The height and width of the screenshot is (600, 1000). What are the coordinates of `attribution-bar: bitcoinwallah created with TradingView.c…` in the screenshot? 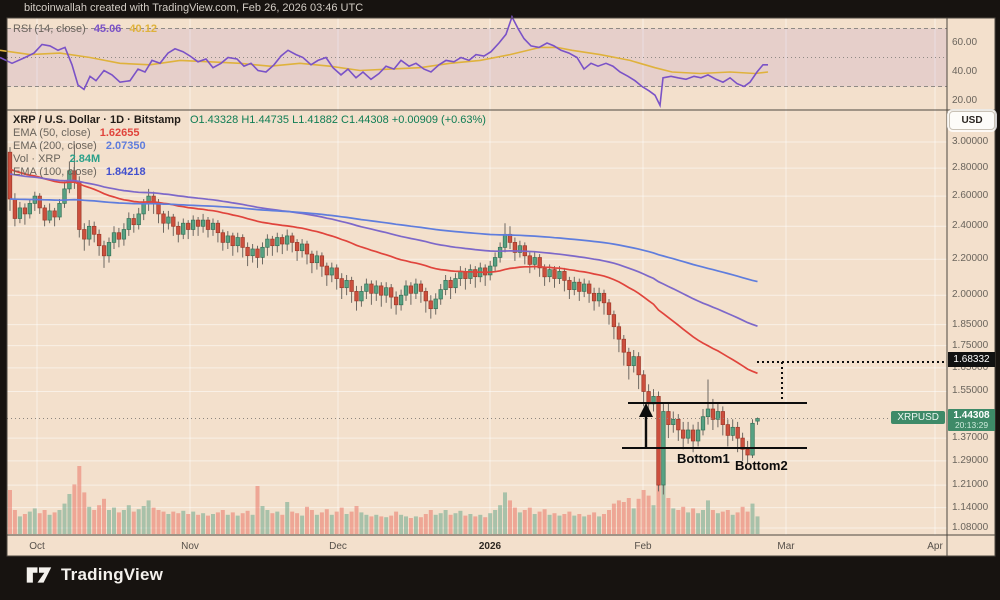 It's located at (193, 8).